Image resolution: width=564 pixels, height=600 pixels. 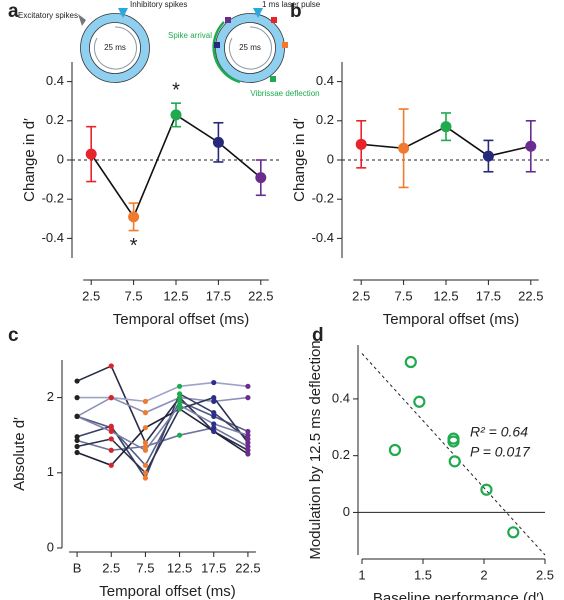 I want to click on inset-label: Inhibitory spikes, so click(x=158, y=4).